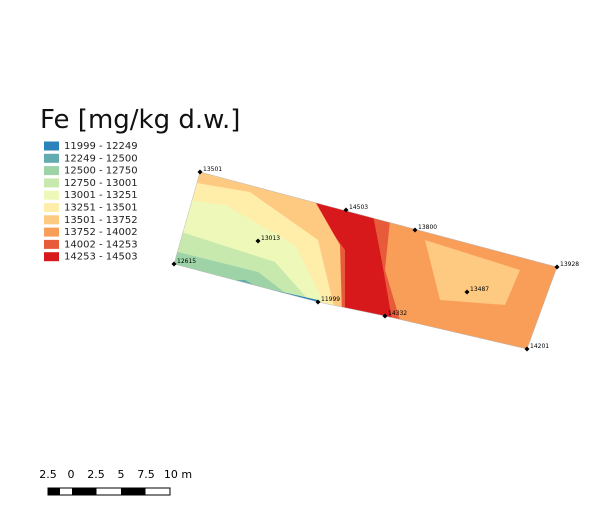  I want to click on legend-label: 12249 - 12500, so click(101, 158).